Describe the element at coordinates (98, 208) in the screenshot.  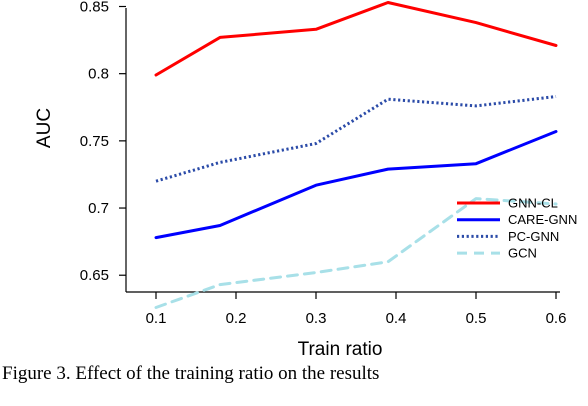
I see `y-tick-label: 0.7` at that location.